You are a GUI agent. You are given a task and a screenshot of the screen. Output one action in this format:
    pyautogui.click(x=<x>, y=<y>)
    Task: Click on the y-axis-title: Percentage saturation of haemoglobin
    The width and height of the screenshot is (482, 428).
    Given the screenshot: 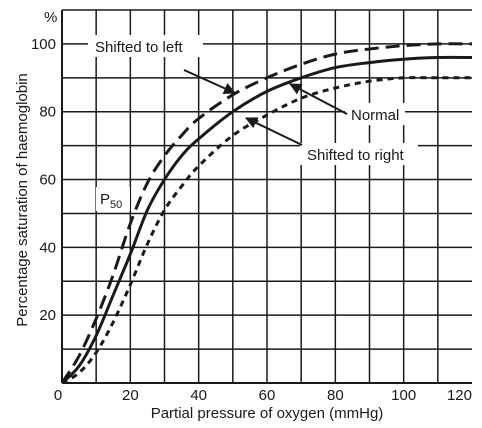 What is the action you would take?
    pyautogui.click(x=22, y=200)
    